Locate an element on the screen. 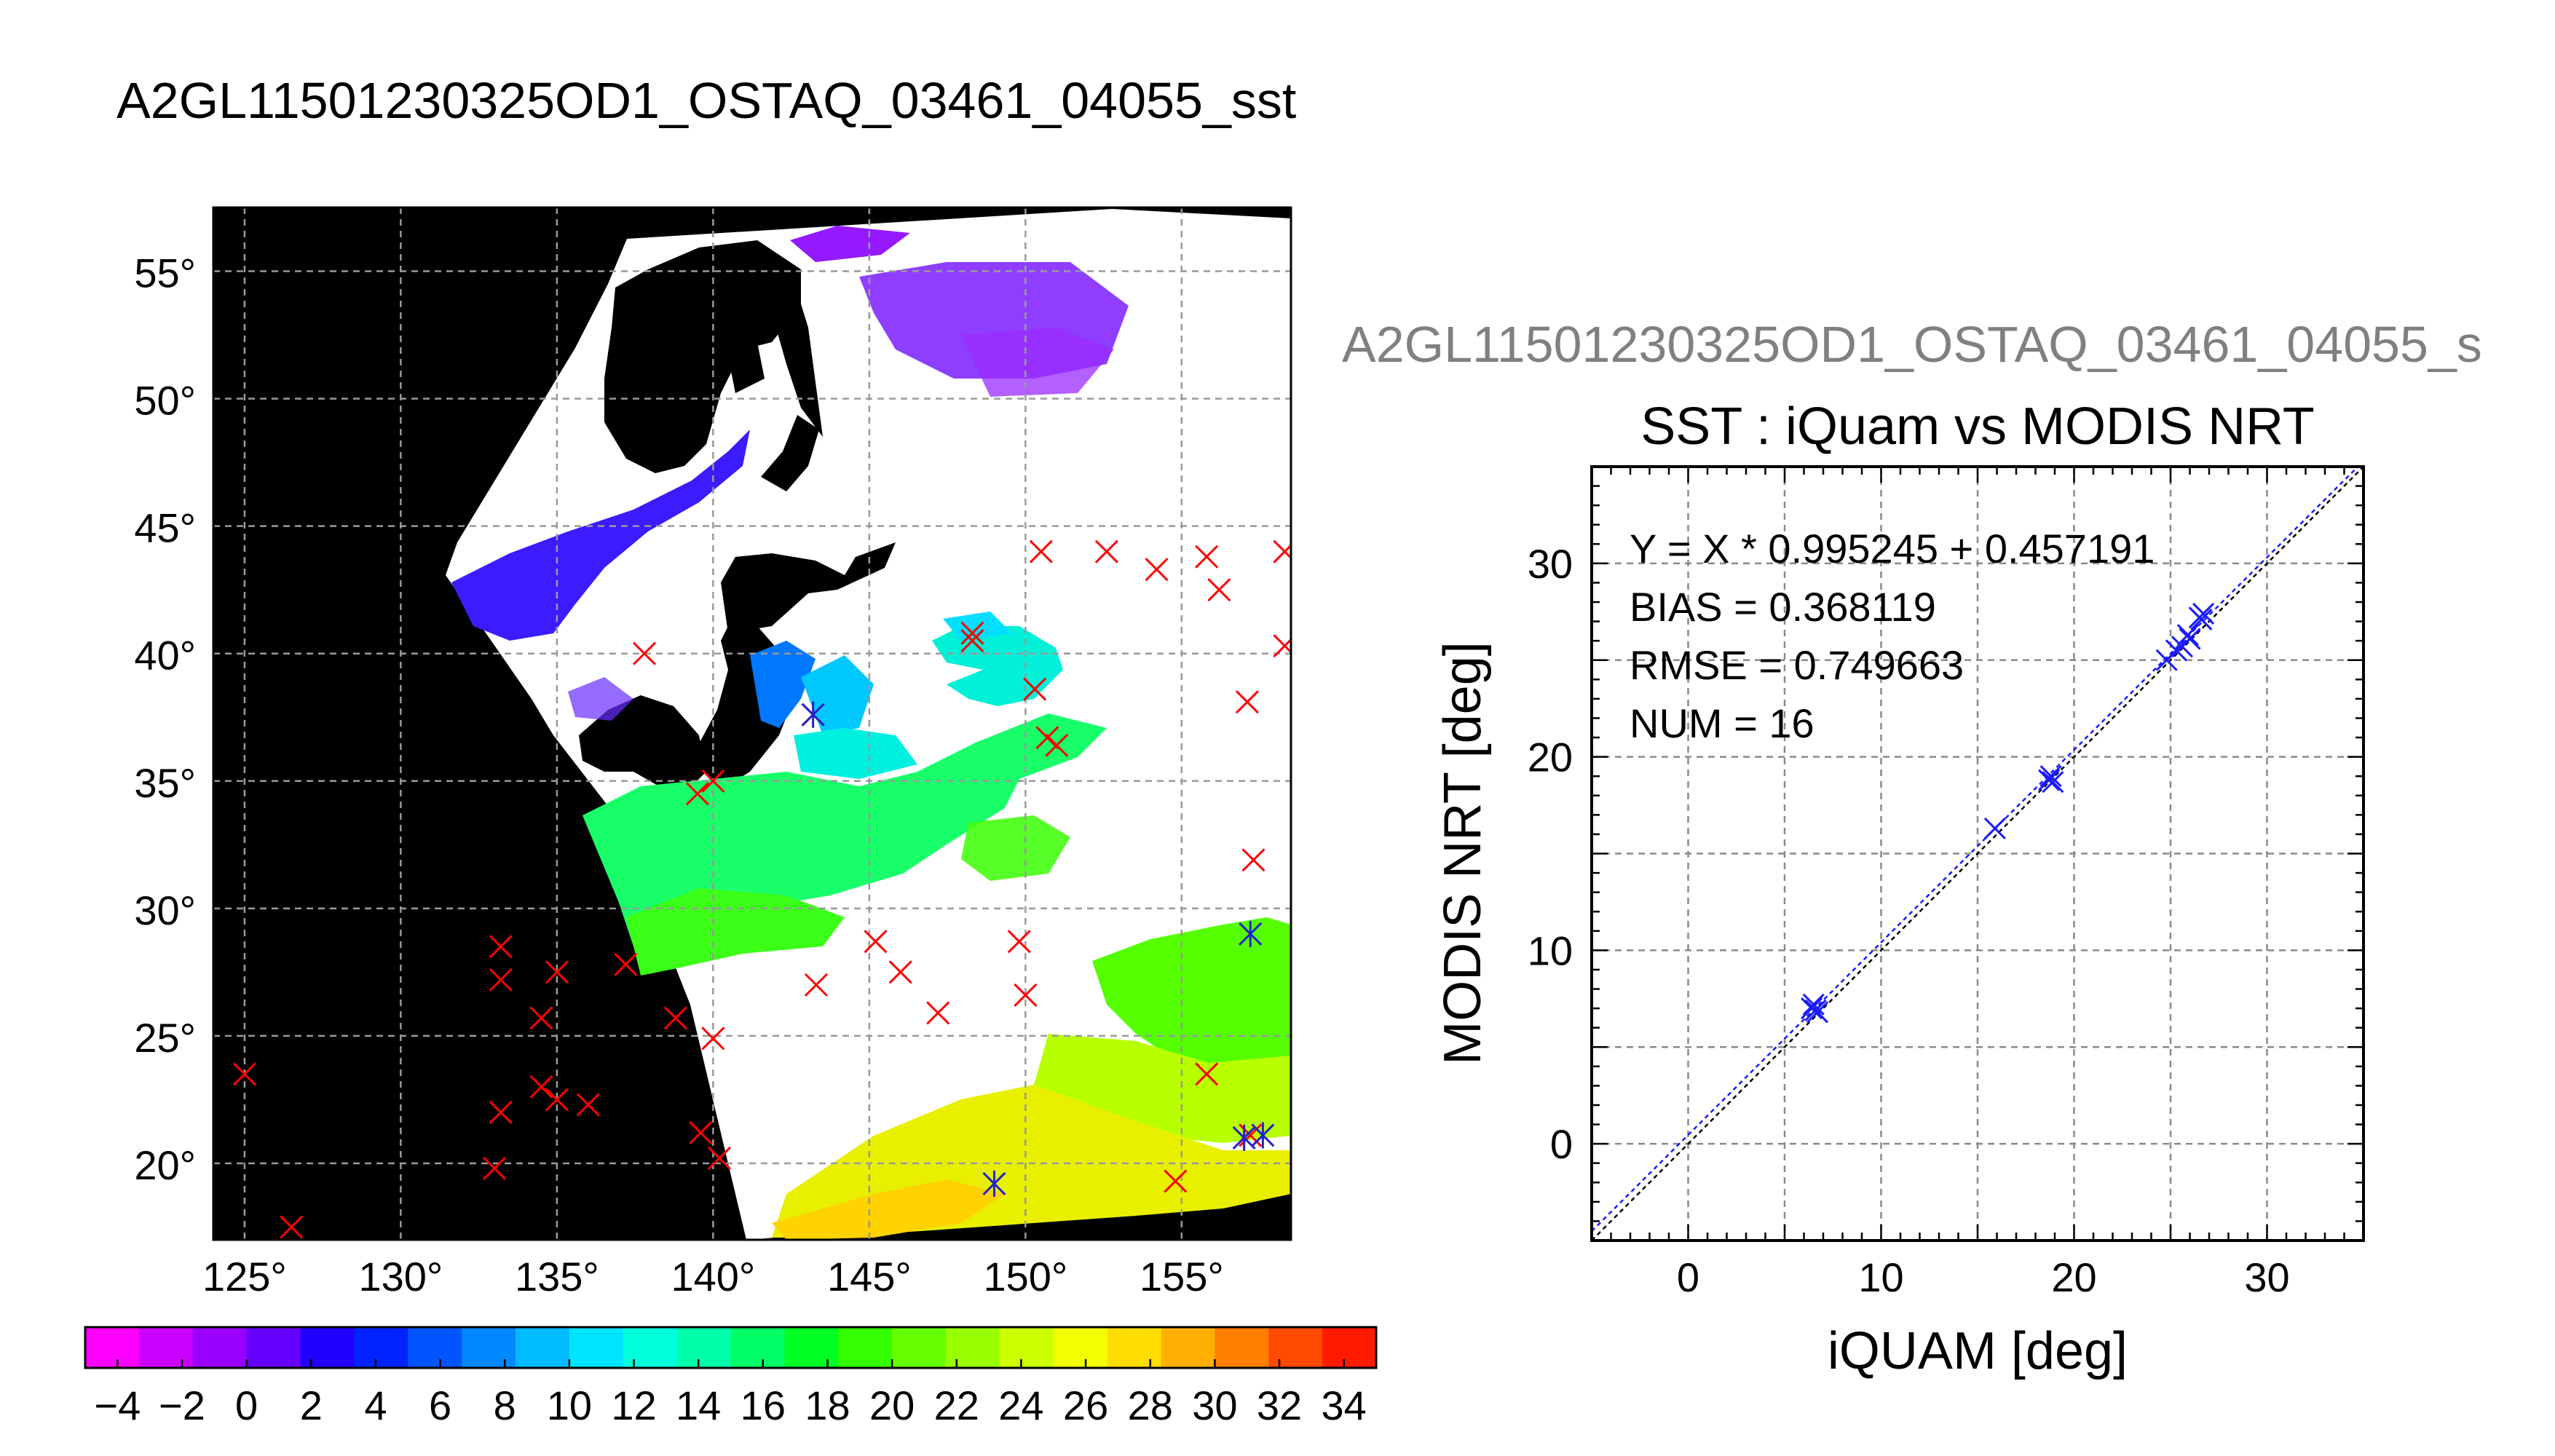 This screenshot has width=2555, height=1456. colorbar-tick-label: 34 is located at coordinates (1344, 1405).